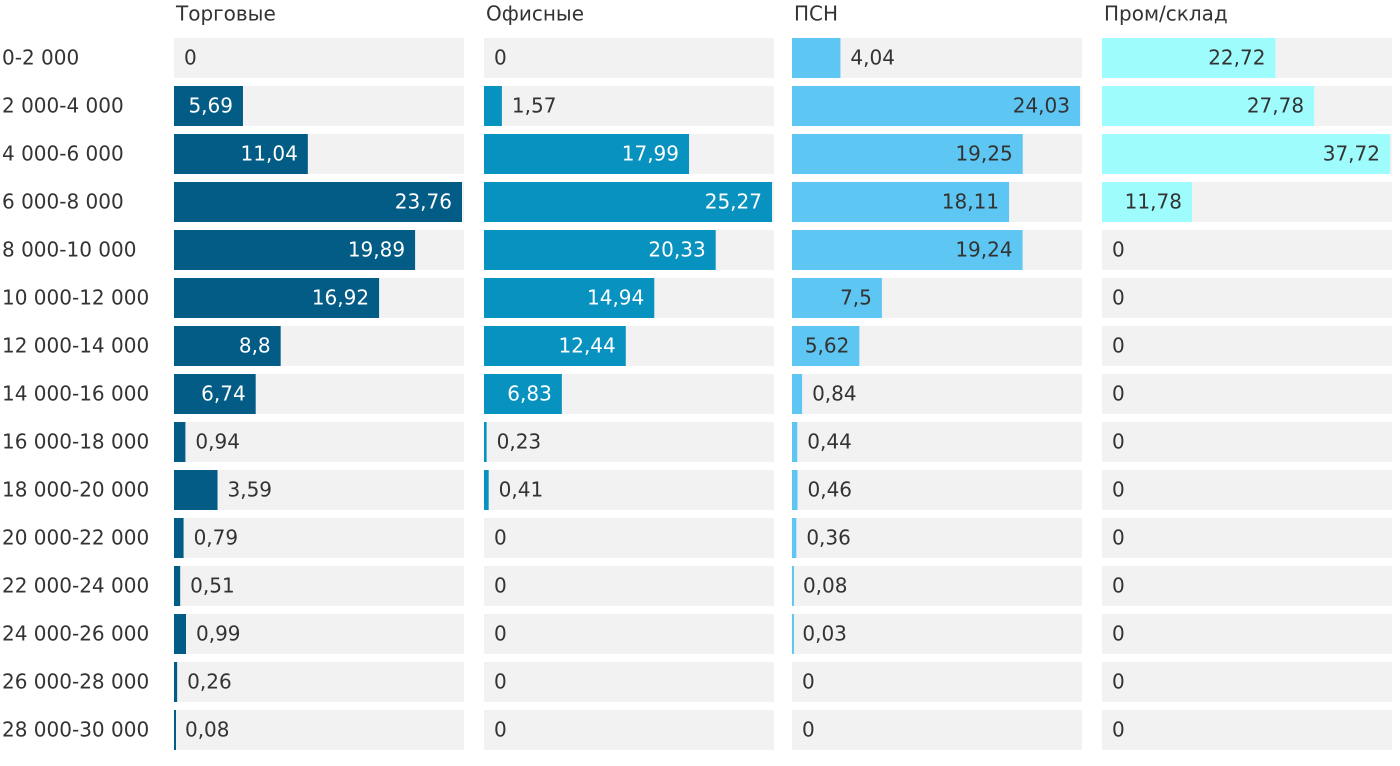  I want to click on value-label: 5,62, so click(827, 346).